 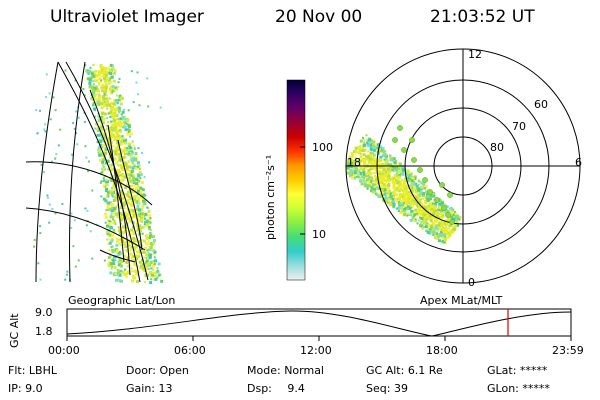 What do you see at coordinates (296, 180) in the screenshot?
I see `colorbar` at bounding box center [296, 180].